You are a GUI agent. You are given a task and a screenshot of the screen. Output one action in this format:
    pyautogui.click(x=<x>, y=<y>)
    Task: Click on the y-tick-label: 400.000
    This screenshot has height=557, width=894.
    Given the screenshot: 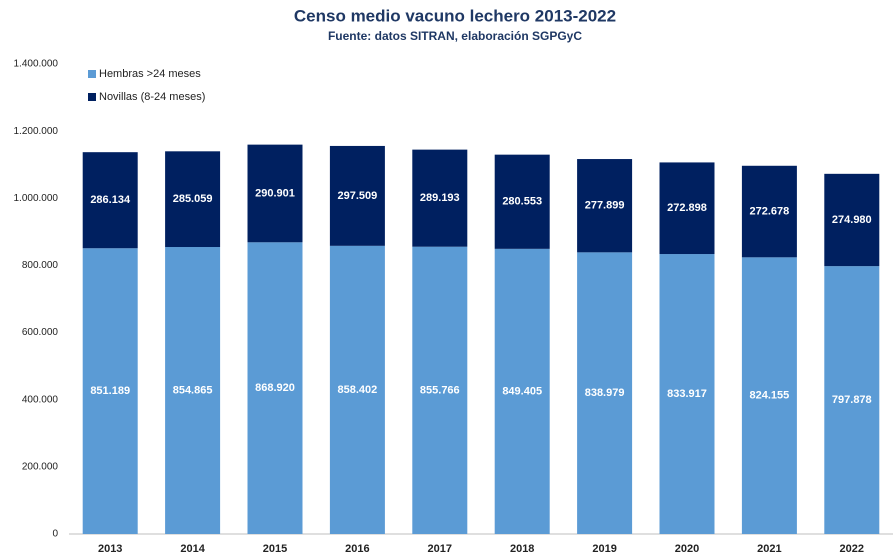 What is the action you would take?
    pyautogui.click(x=40, y=399)
    